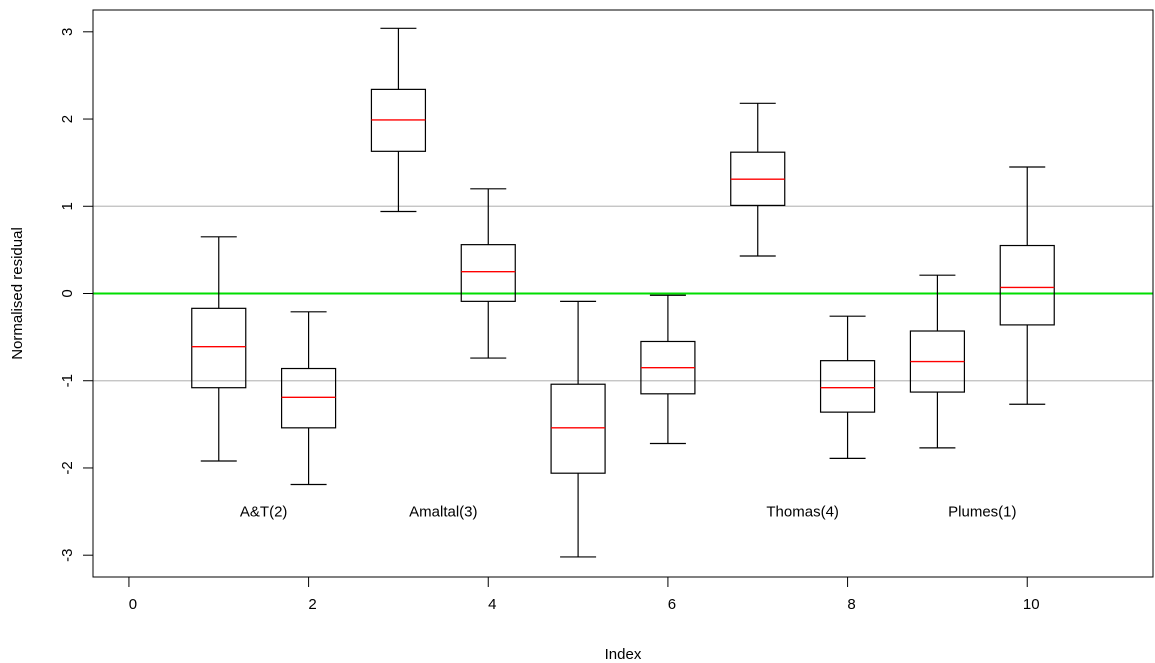 The image size is (1155, 663). I want to click on x-tick-label: 8, so click(851, 604).